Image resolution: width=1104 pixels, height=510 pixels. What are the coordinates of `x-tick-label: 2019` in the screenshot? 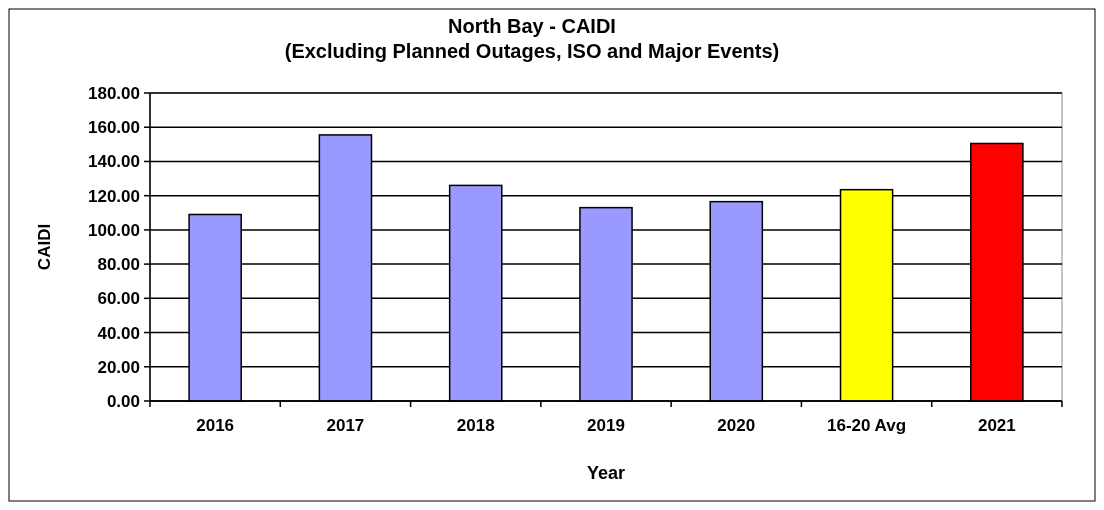 It's located at (606, 425).